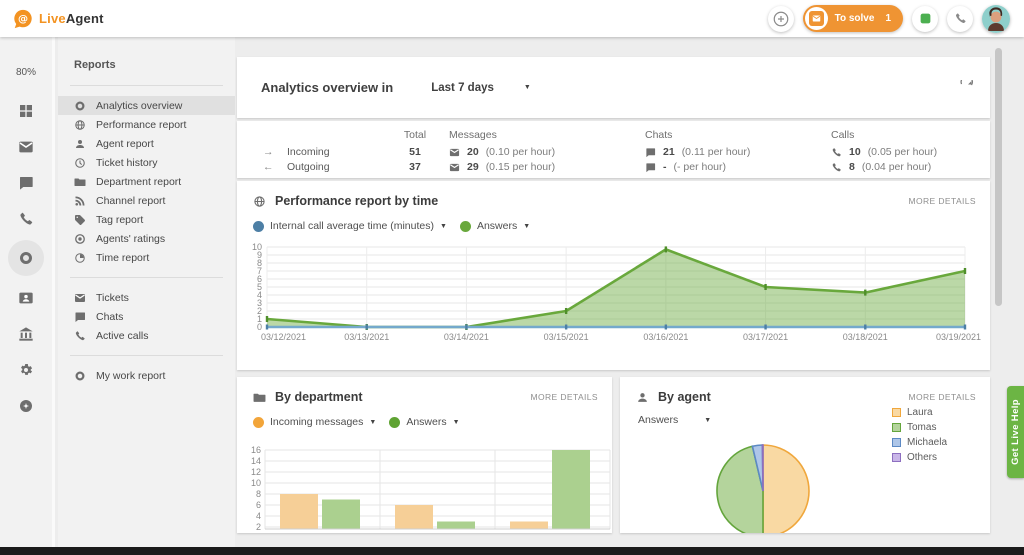  What do you see at coordinates (259, 319) in the screenshot?
I see `svg-text: 1` at bounding box center [259, 319].